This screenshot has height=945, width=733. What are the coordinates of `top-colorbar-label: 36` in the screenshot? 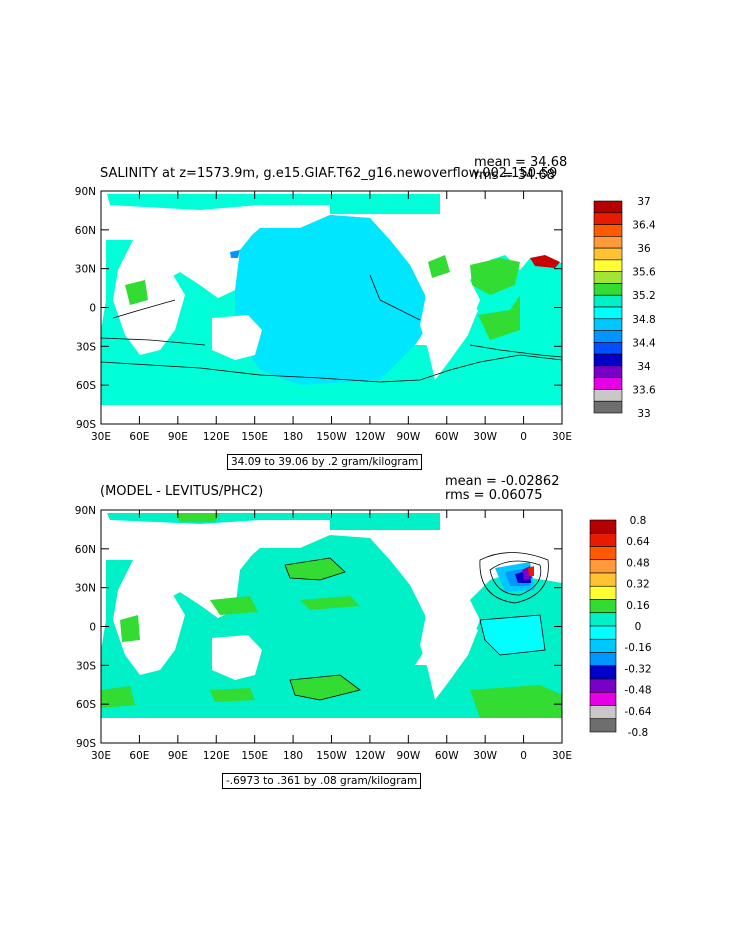 It's located at (644, 249).